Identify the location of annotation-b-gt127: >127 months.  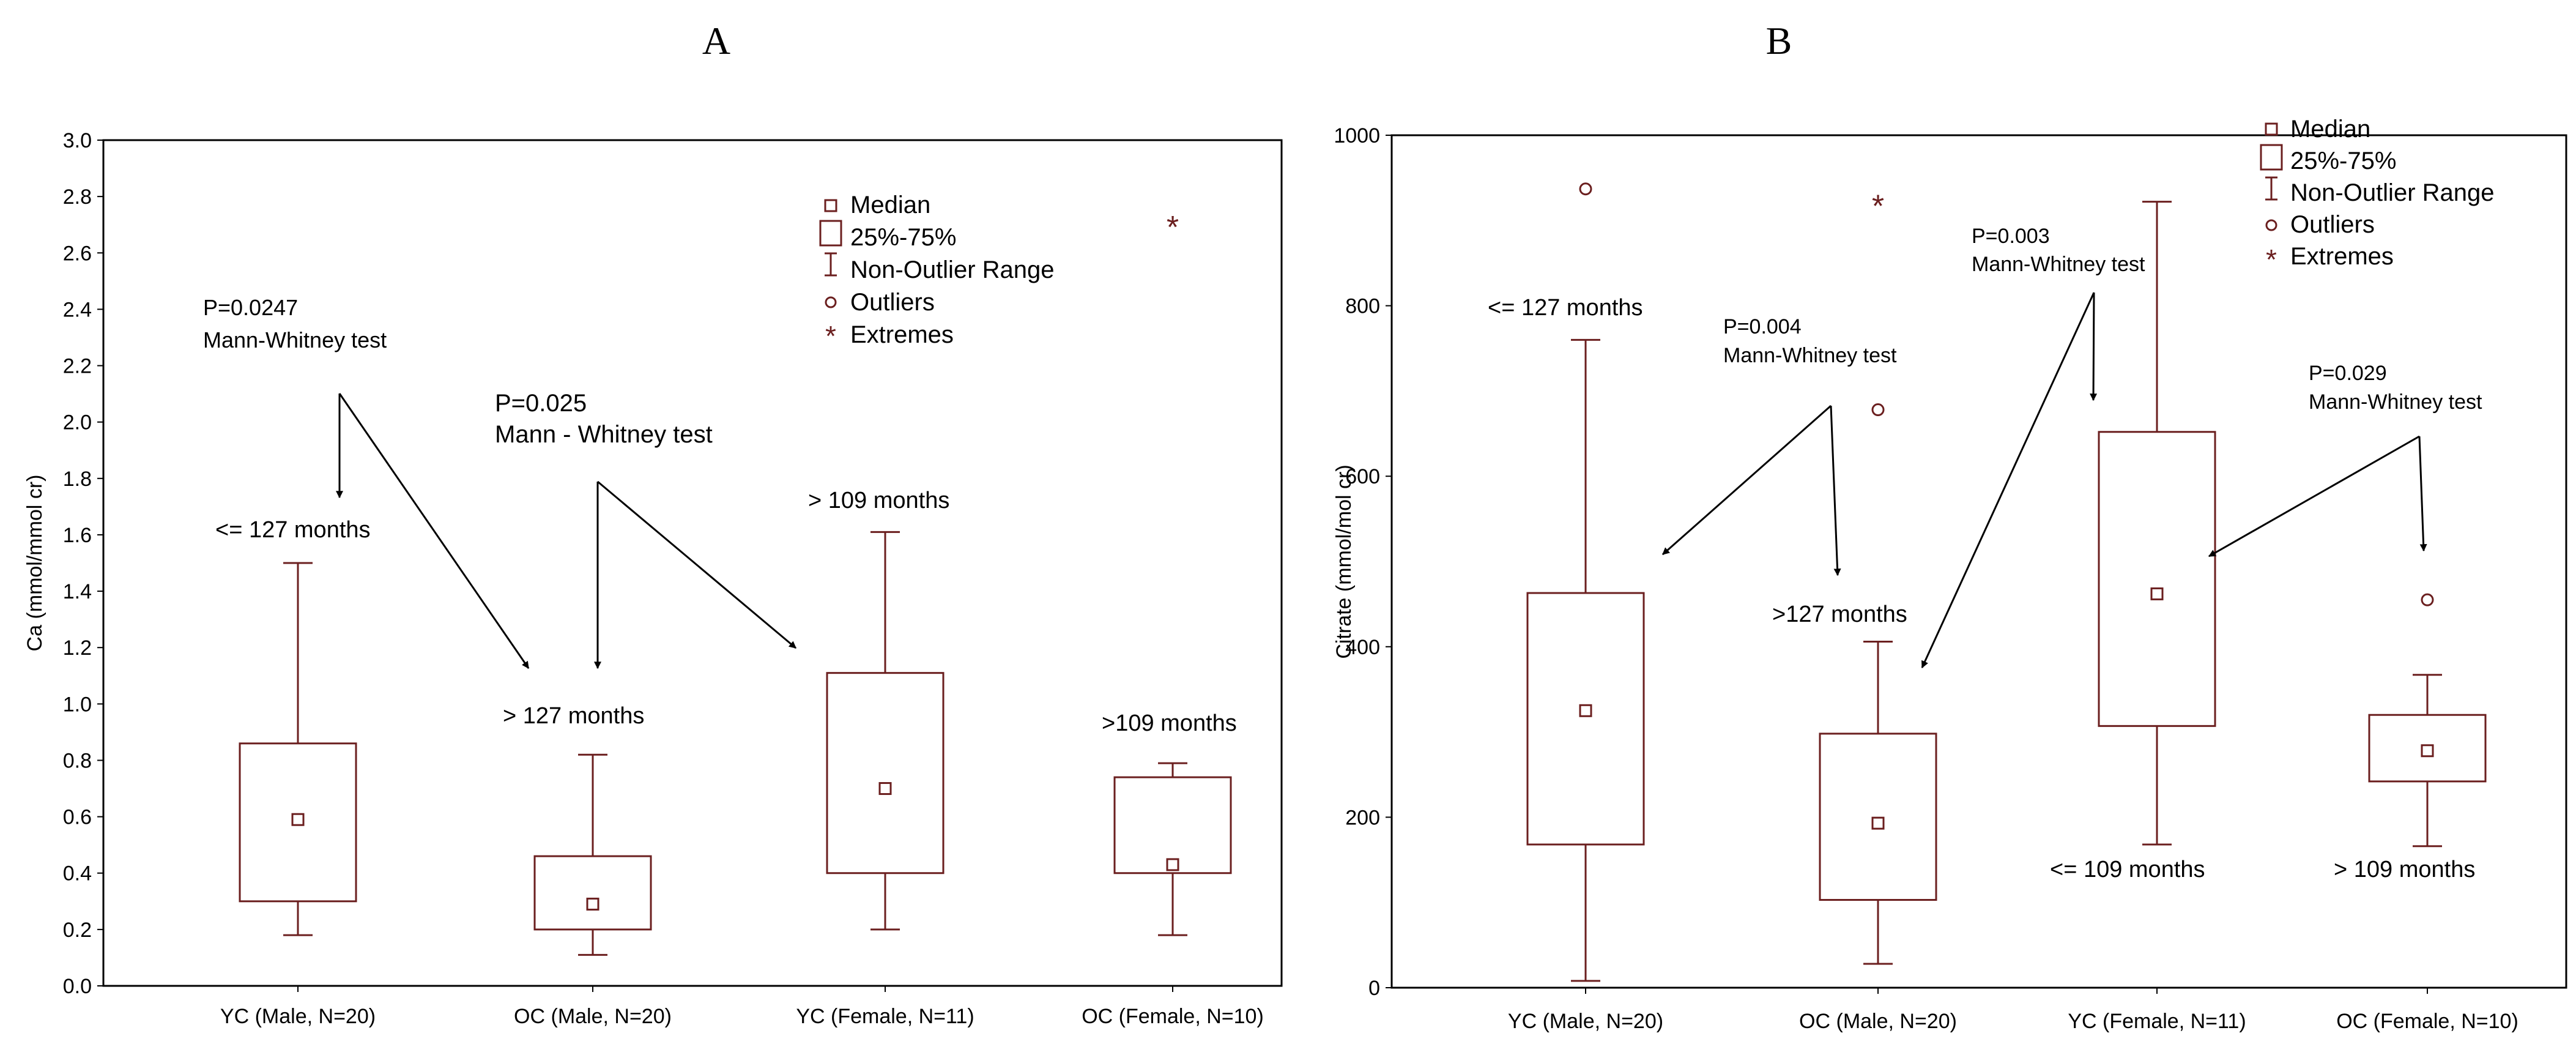
(1839, 614).